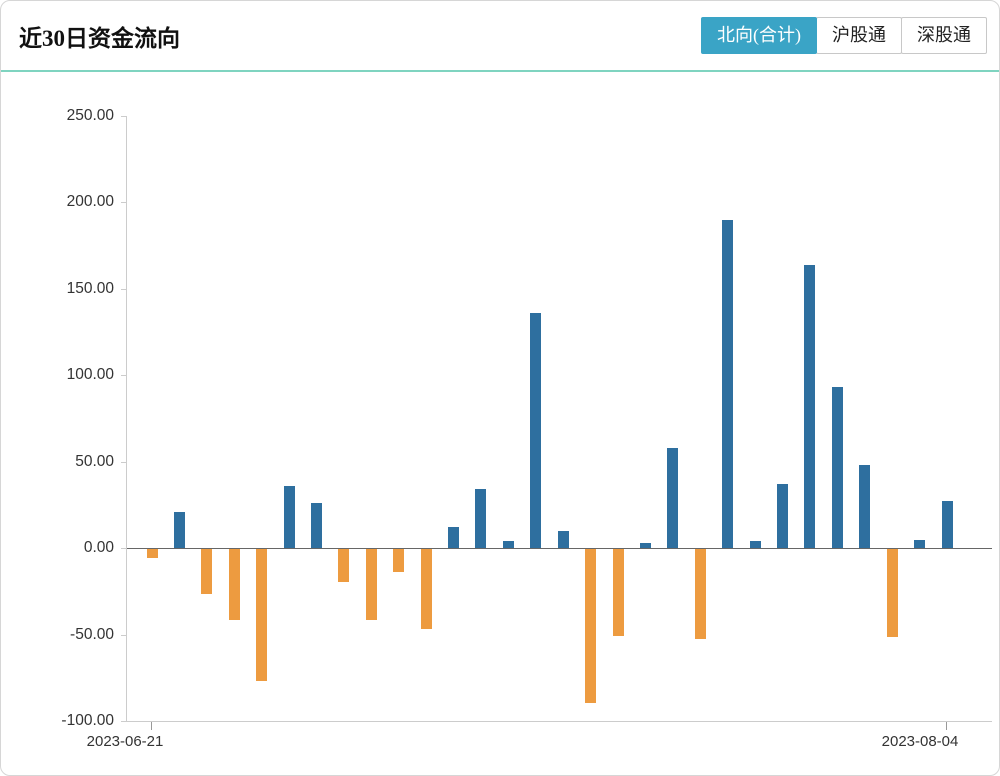 The width and height of the screenshot is (1000, 776). I want to click on header: 近30日资金流向 北向(合计) 沪股通 深股通, so click(500, 35).